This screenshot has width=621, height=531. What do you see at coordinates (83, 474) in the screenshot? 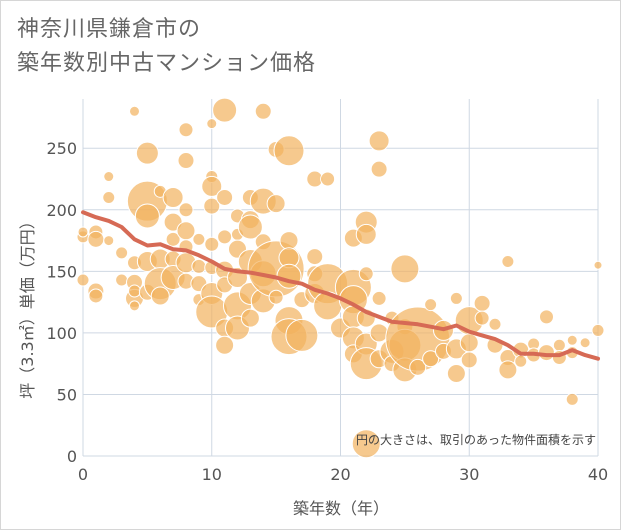
I see `x-tick-label-0: 0` at bounding box center [83, 474].